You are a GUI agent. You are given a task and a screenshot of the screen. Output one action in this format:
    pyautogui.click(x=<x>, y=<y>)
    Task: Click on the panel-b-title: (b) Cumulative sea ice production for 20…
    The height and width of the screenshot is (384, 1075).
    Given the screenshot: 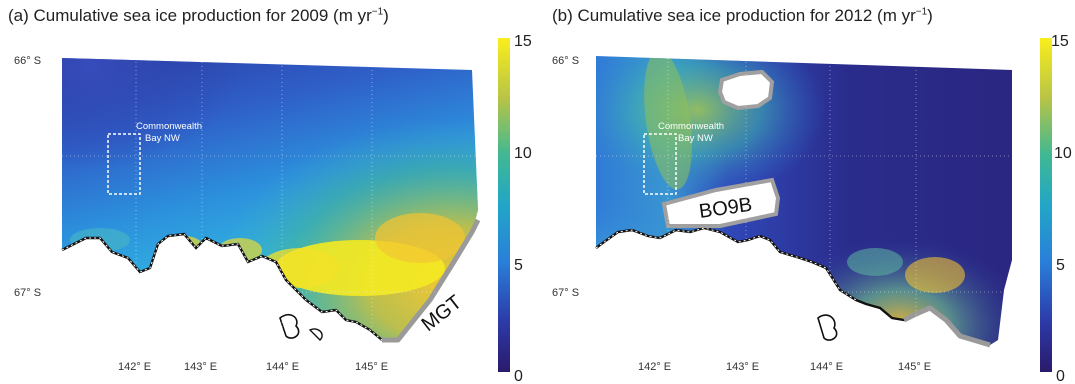 What is the action you would take?
    pyautogui.click(x=742, y=16)
    